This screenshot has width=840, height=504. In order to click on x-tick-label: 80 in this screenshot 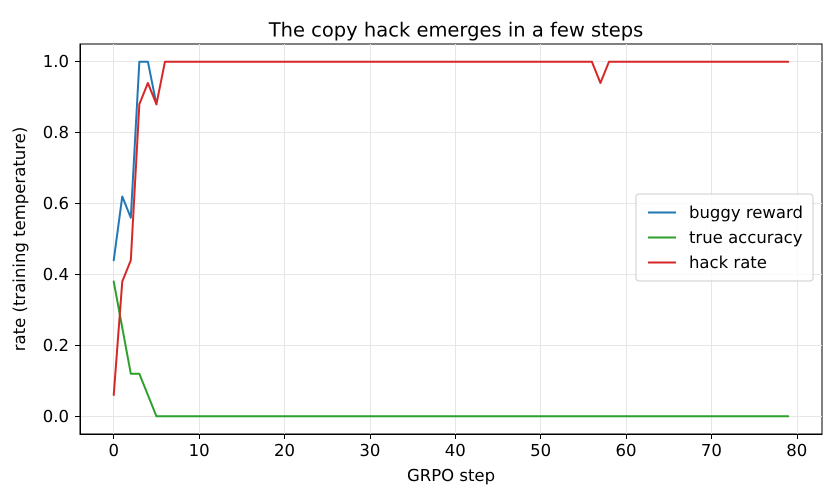, I will do `click(797, 450)`.